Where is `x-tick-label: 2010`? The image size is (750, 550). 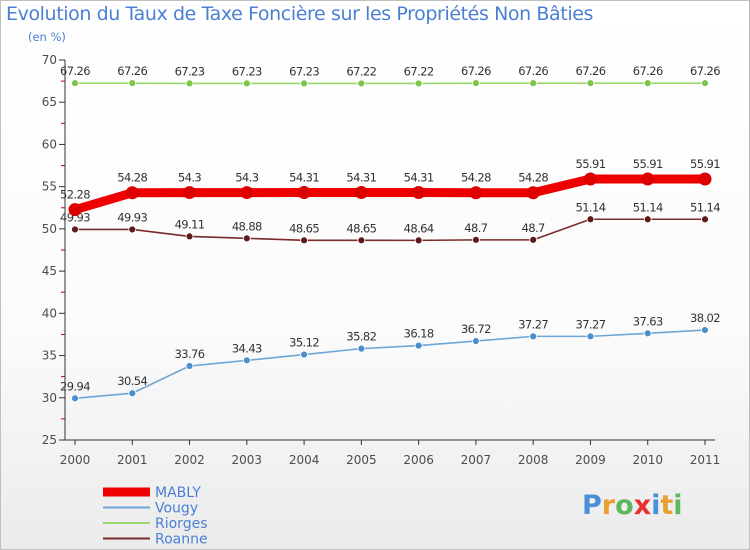 x-tick-label: 2010 is located at coordinates (647, 460).